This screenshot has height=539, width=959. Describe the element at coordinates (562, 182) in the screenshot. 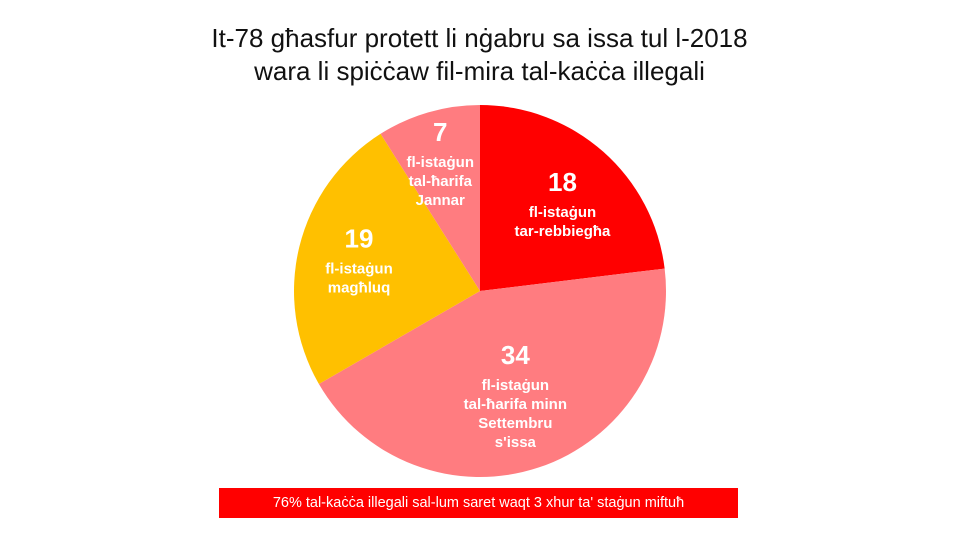

I see `pie-value-label-1: 18` at that location.